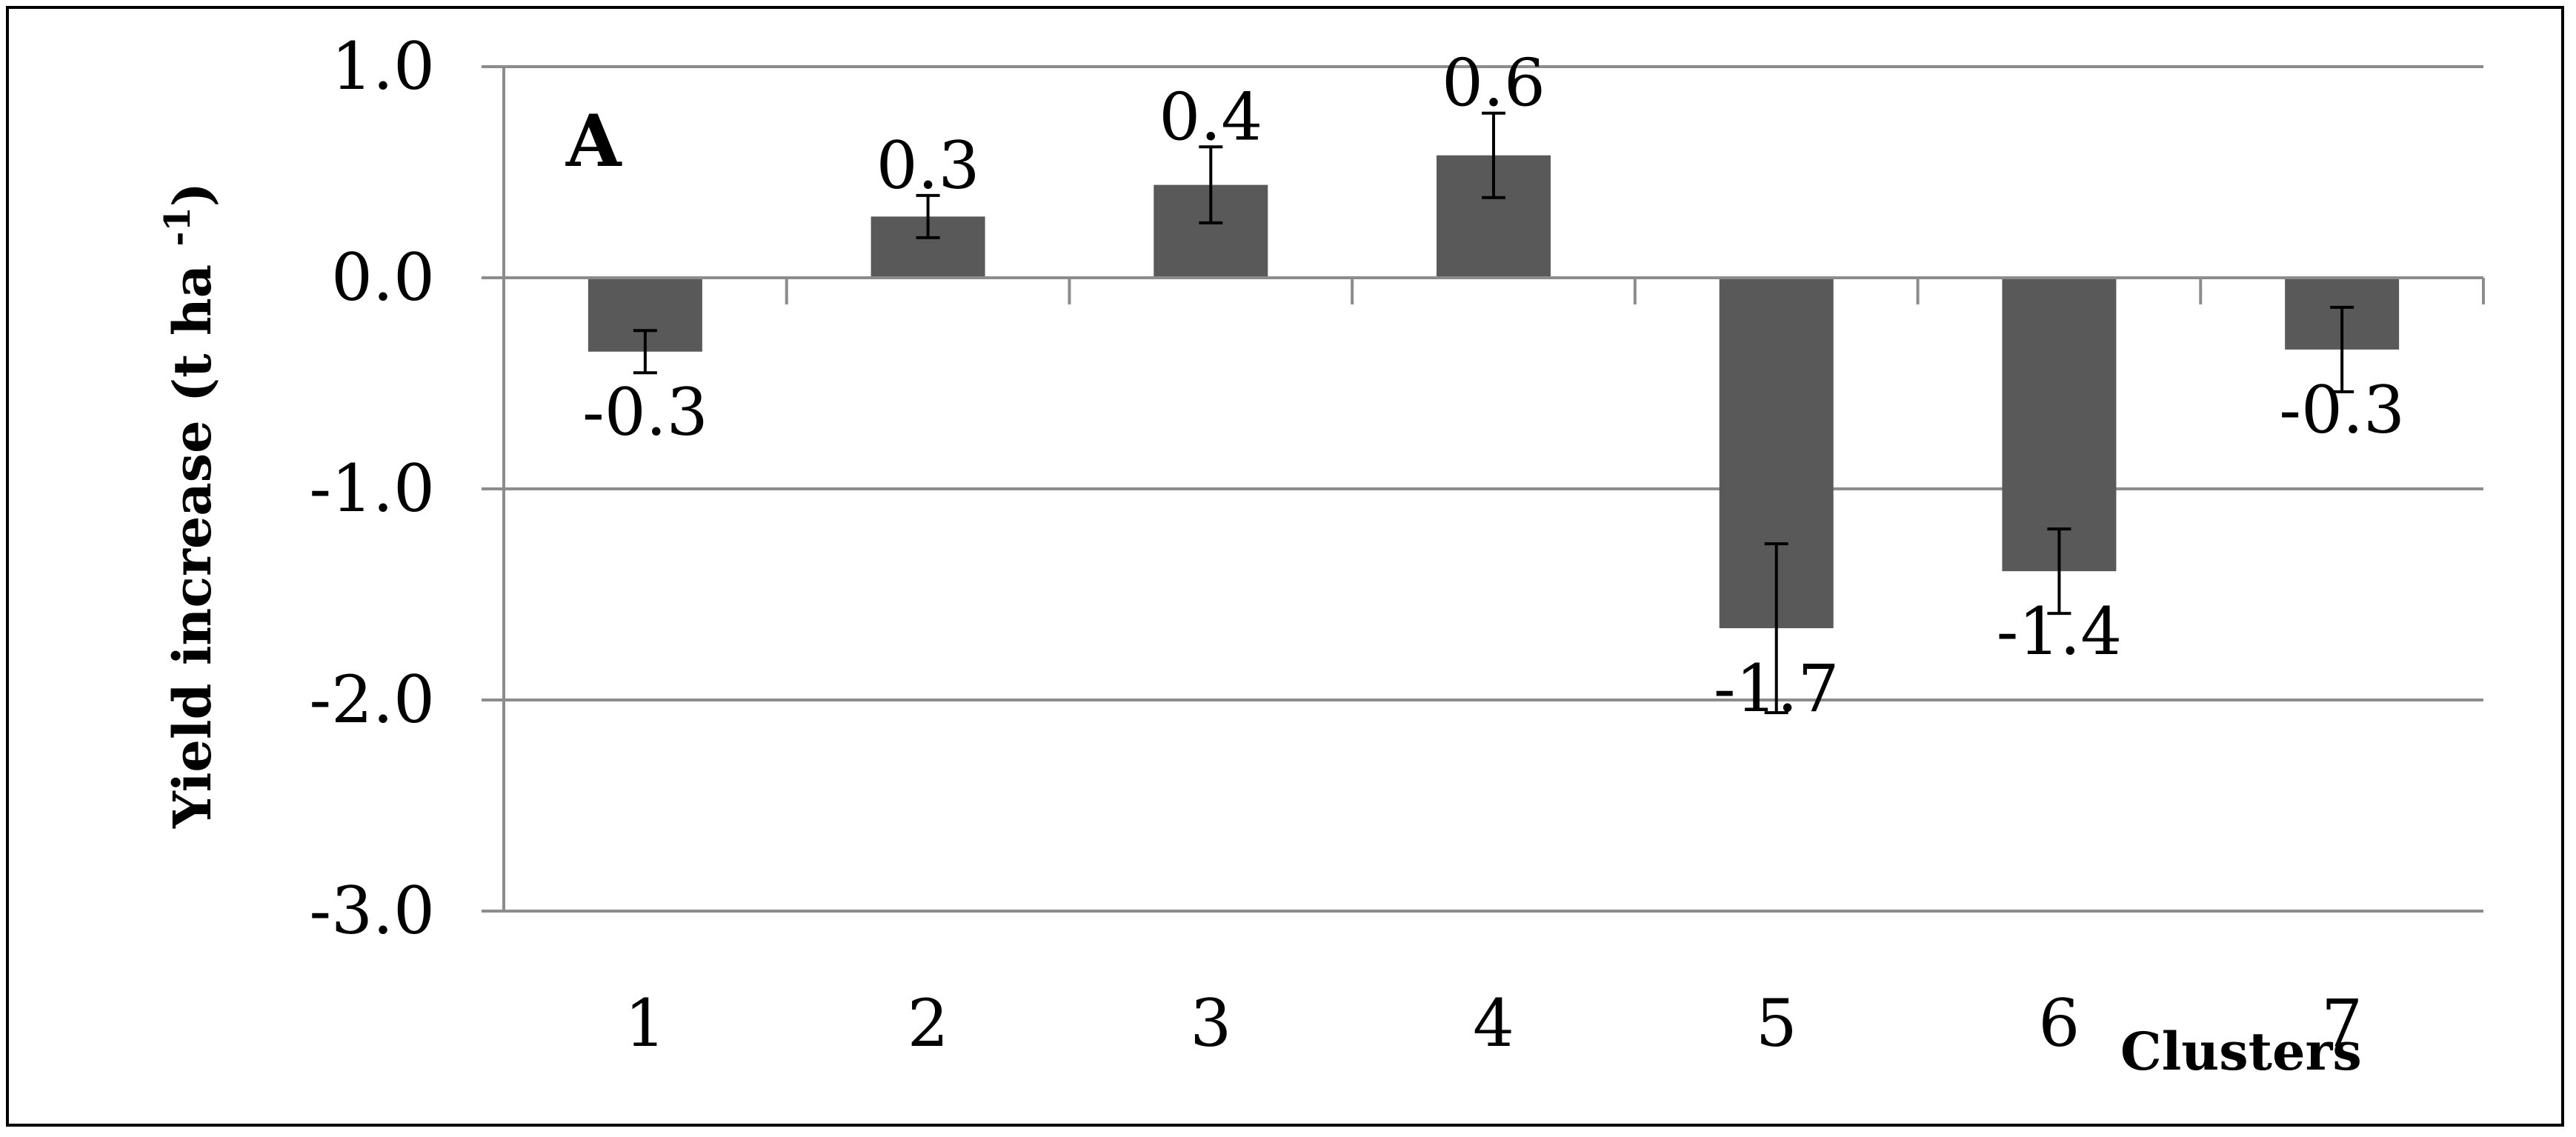 Image resolution: width=2576 pixels, height=1137 pixels. I want to click on y-axis-title-main: Yield increase (t ha, so click(192, 538).